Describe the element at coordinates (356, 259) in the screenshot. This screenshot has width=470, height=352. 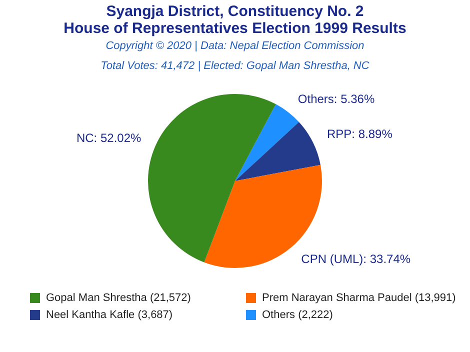
I see `data-label: CPN (UML): 33.74%` at that location.